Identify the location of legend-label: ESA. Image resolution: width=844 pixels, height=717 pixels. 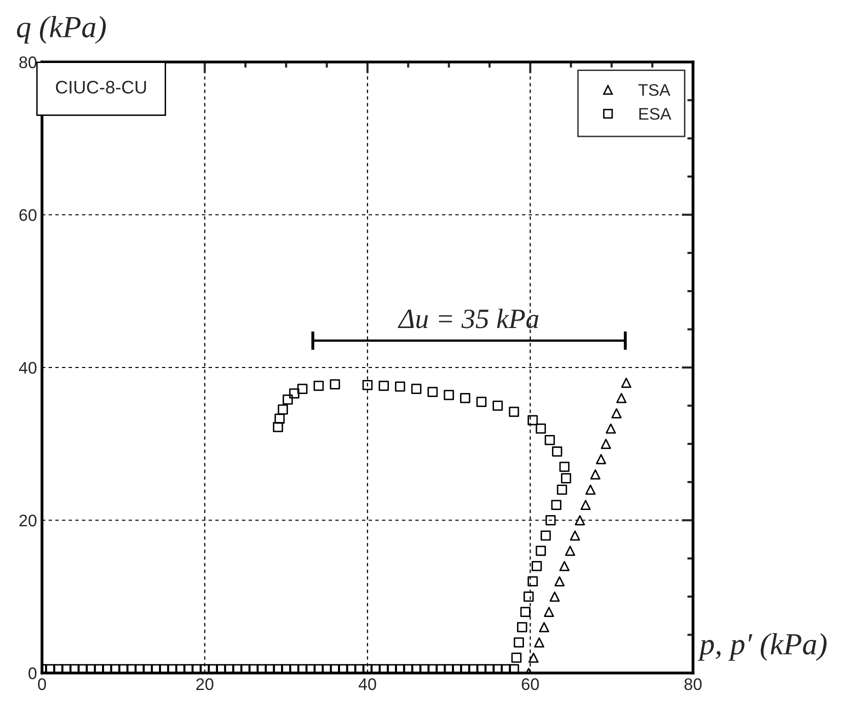
(655, 114).